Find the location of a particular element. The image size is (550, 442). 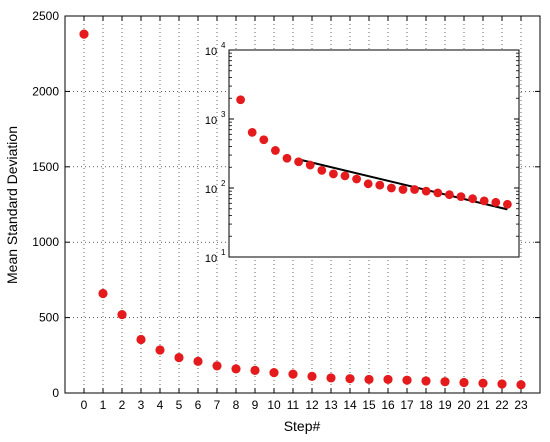

x-tick-label: 13 is located at coordinates (331, 405).